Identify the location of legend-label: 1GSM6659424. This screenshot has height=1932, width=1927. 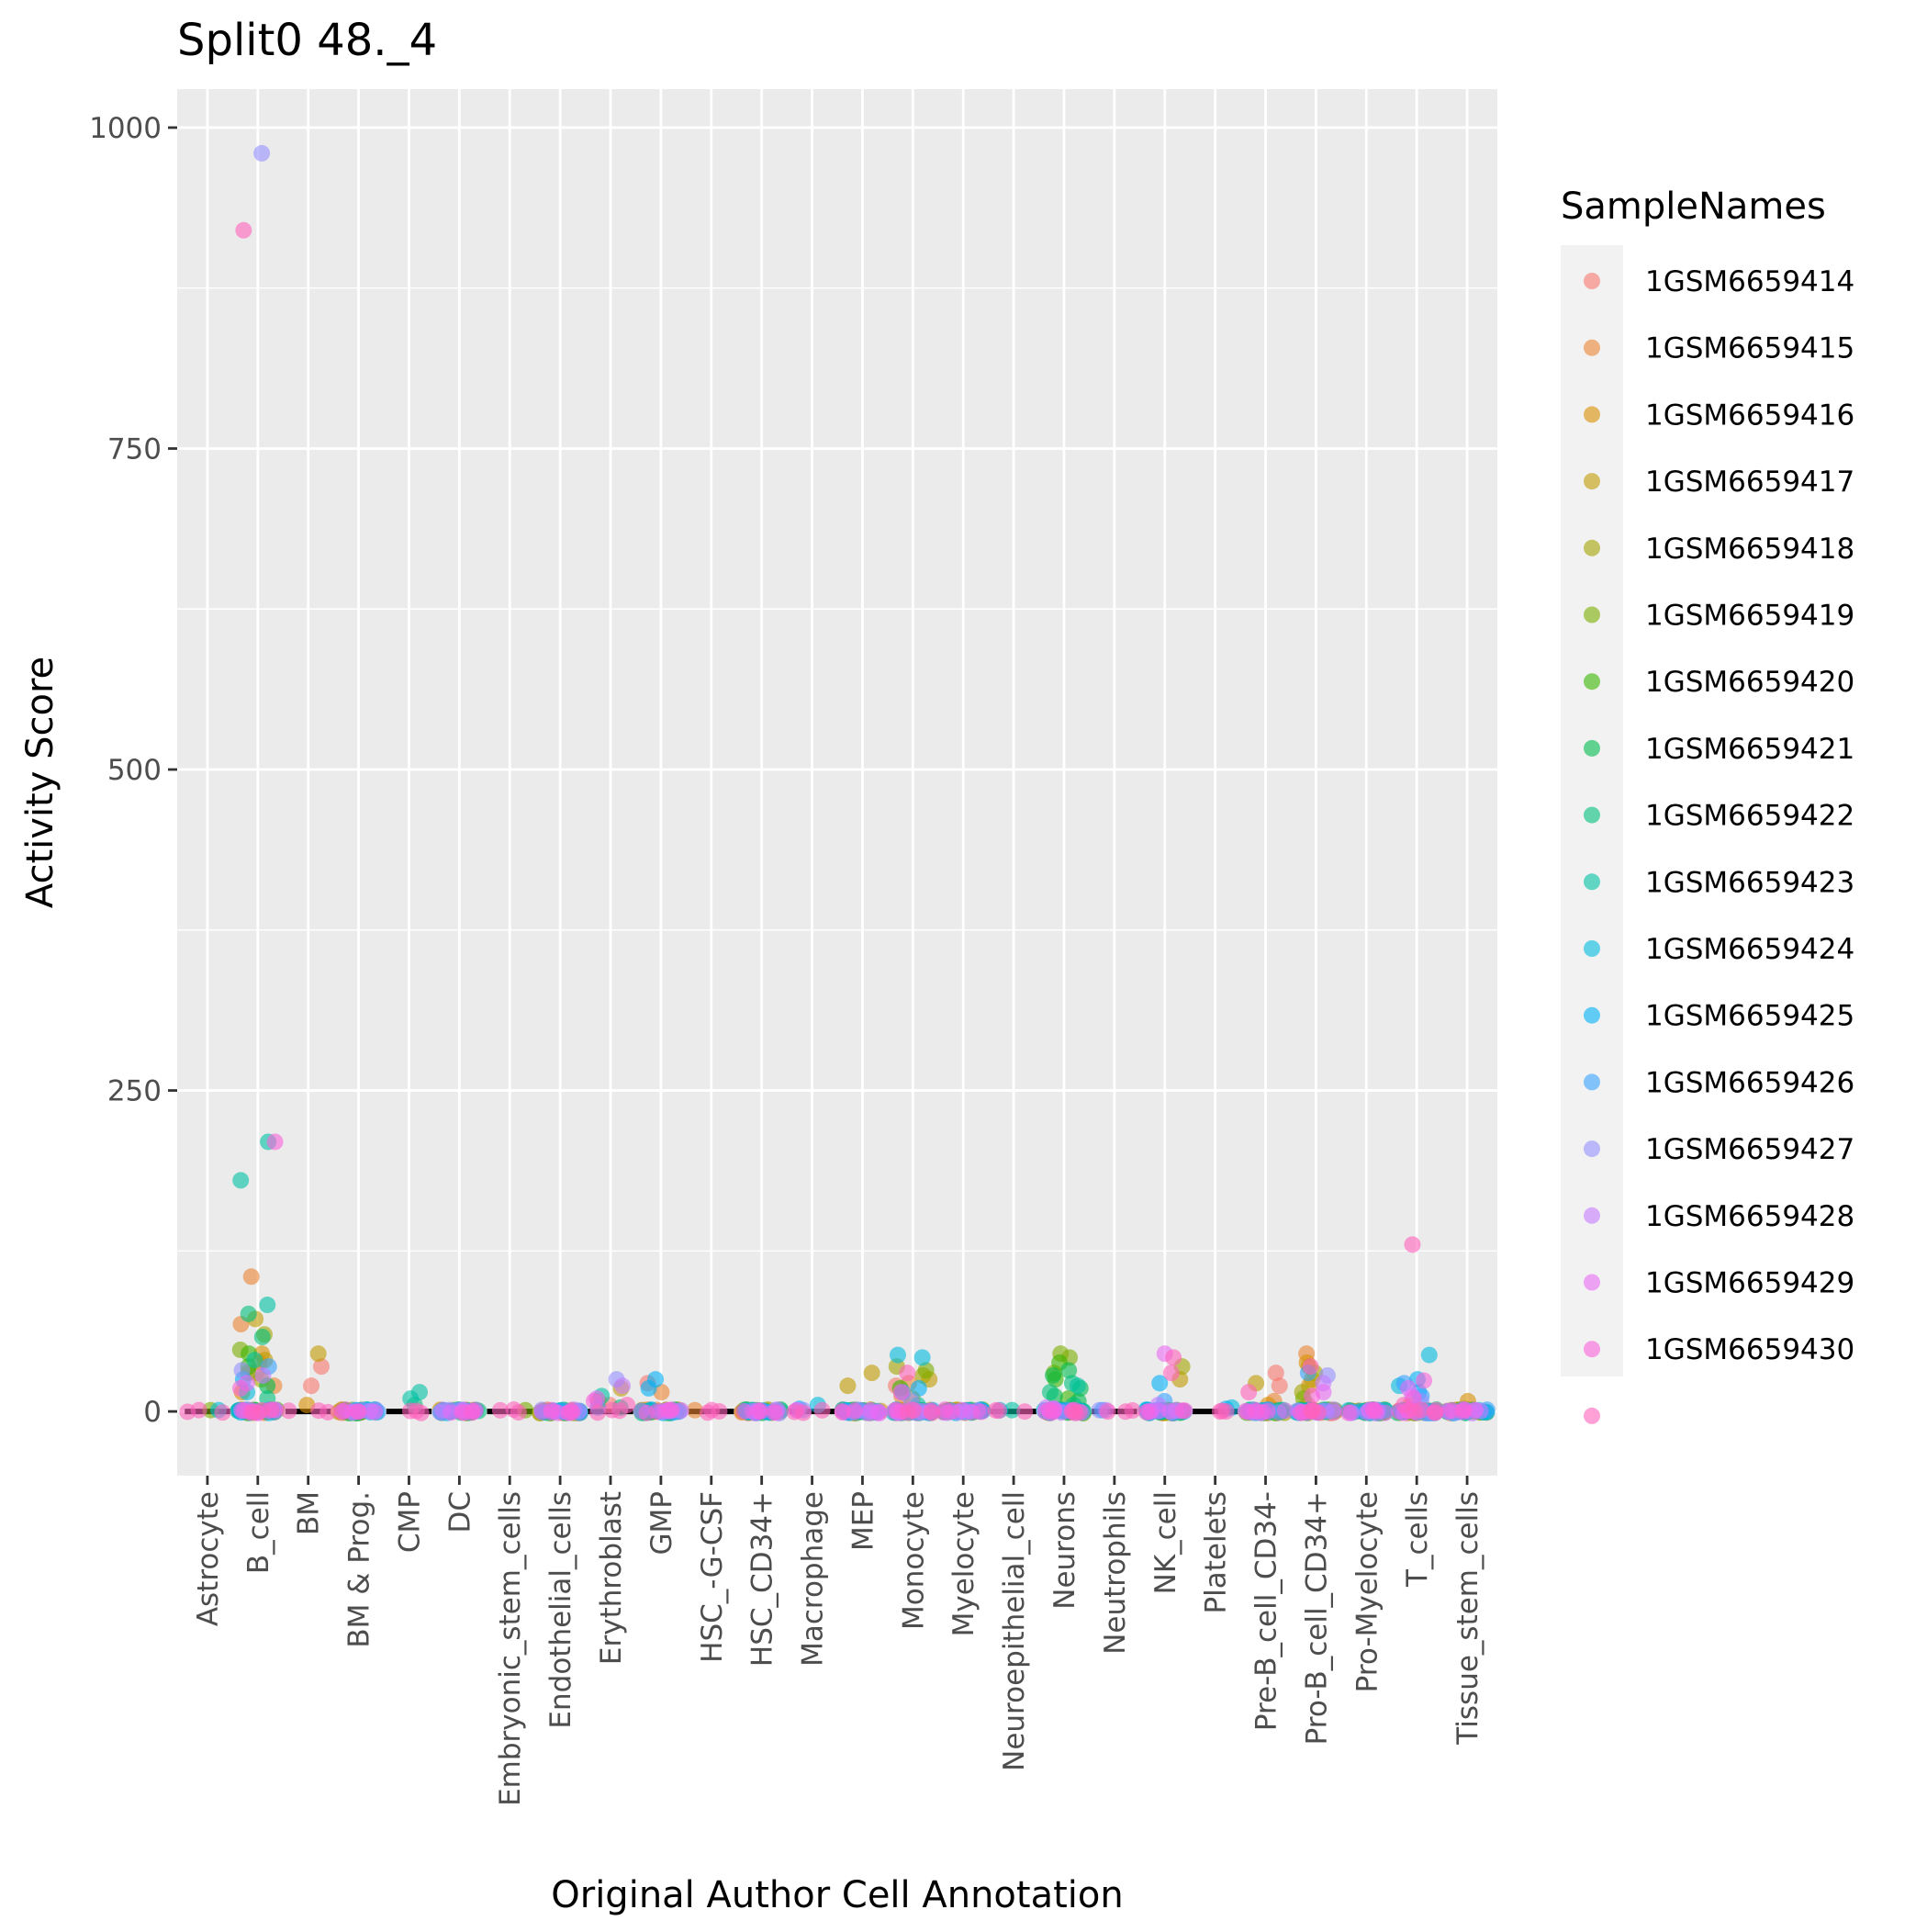
(1749, 949).